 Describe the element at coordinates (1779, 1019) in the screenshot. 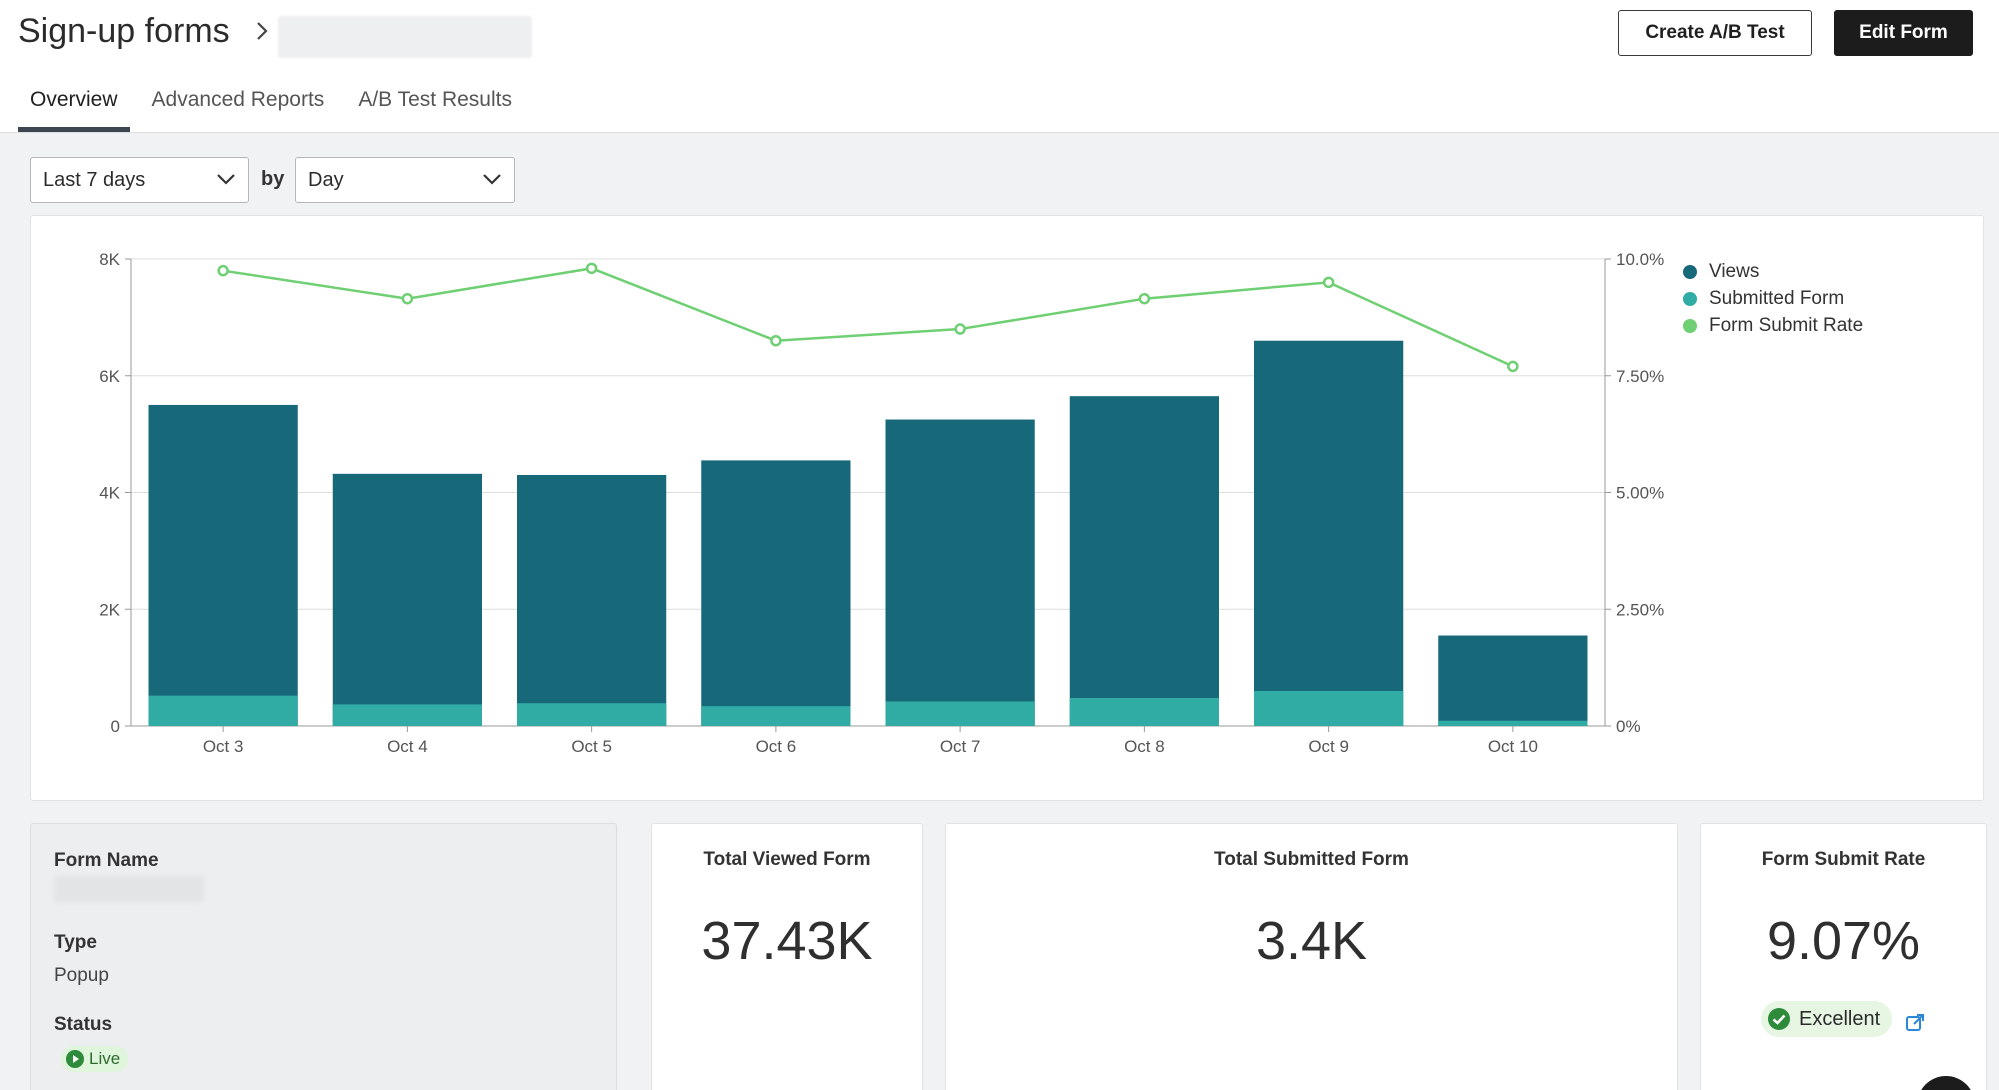

I see `check-circle-icon` at that location.